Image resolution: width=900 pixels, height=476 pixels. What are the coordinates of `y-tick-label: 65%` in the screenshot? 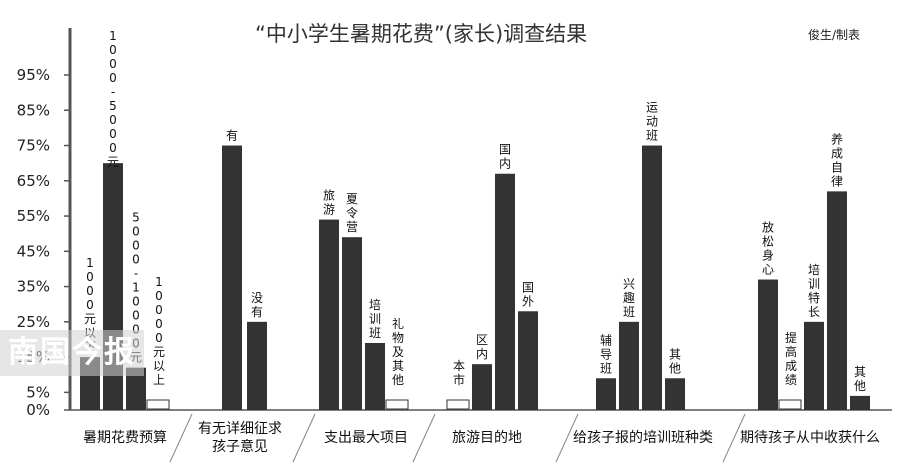 It's located at (33, 181).